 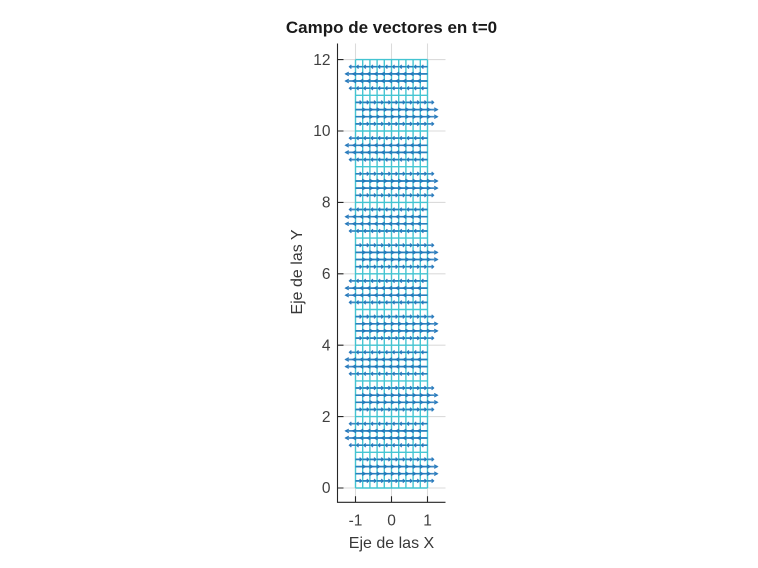 I want to click on u-vector-shafts, so click(x=391, y=273).